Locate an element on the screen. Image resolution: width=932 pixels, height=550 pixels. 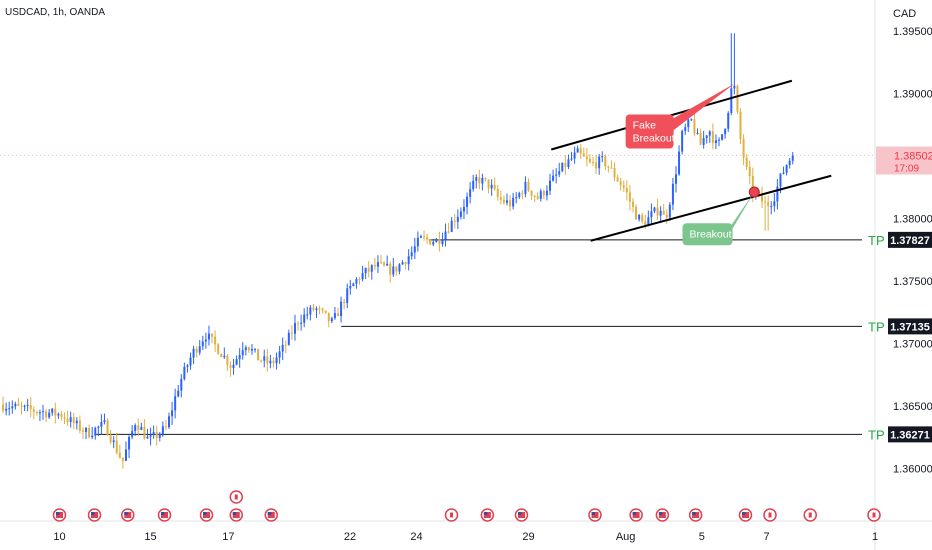
fake-breakout-callout is located at coordinates (649, 131).